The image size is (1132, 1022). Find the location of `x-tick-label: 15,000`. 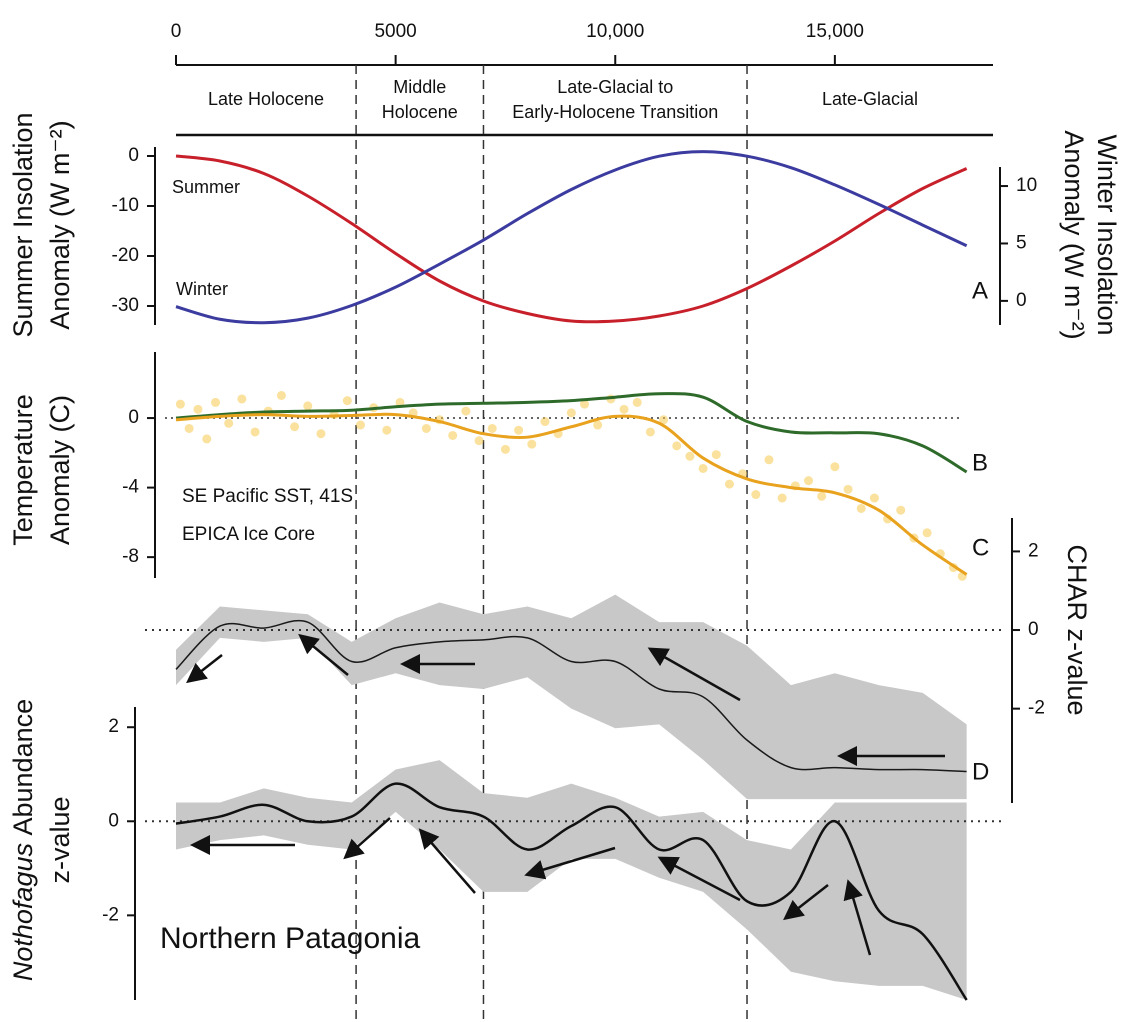

x-tick-label: 15,000 is located at coordinates (835, 31).